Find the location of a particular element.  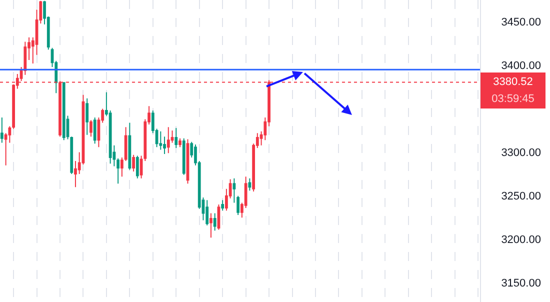

y-tick-label: 3150.00 is located at coordinates (521, 284).